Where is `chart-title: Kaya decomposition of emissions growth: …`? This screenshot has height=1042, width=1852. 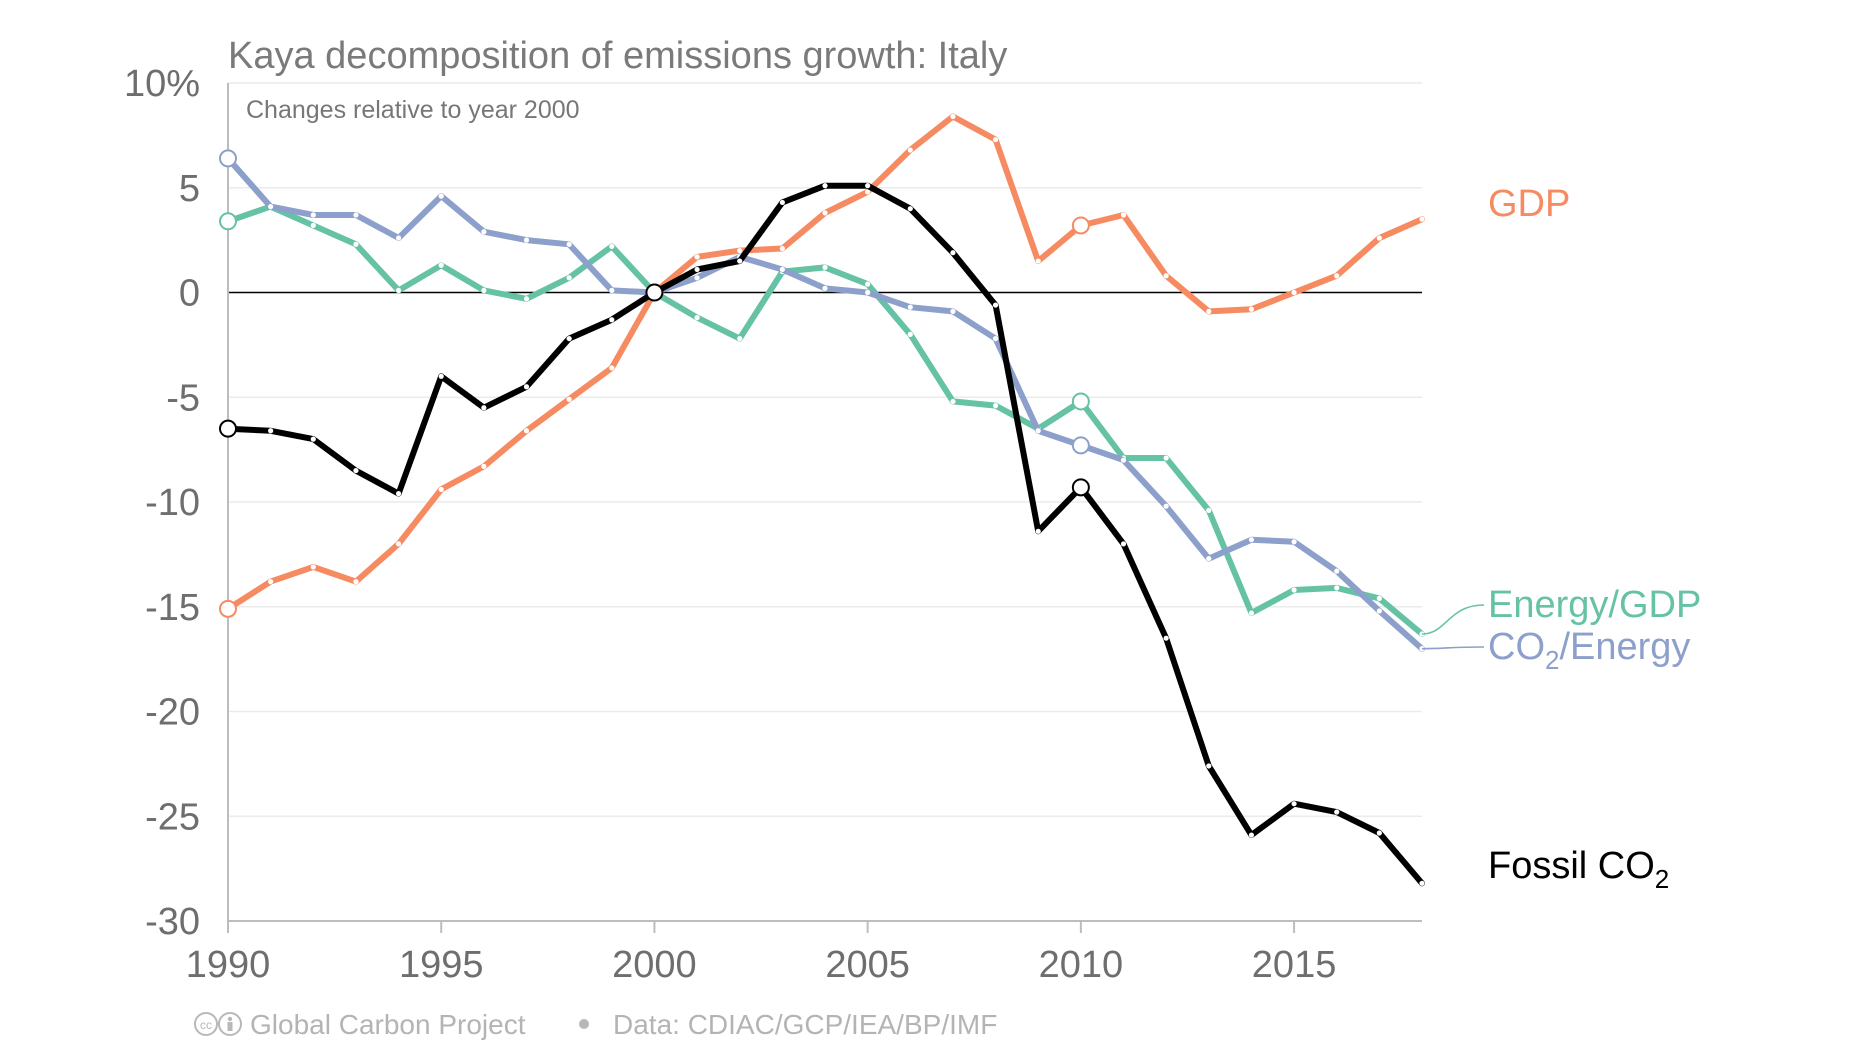
chart-title: Kaya decomposition of emissions growth: … is located at coordinates (617, 56).